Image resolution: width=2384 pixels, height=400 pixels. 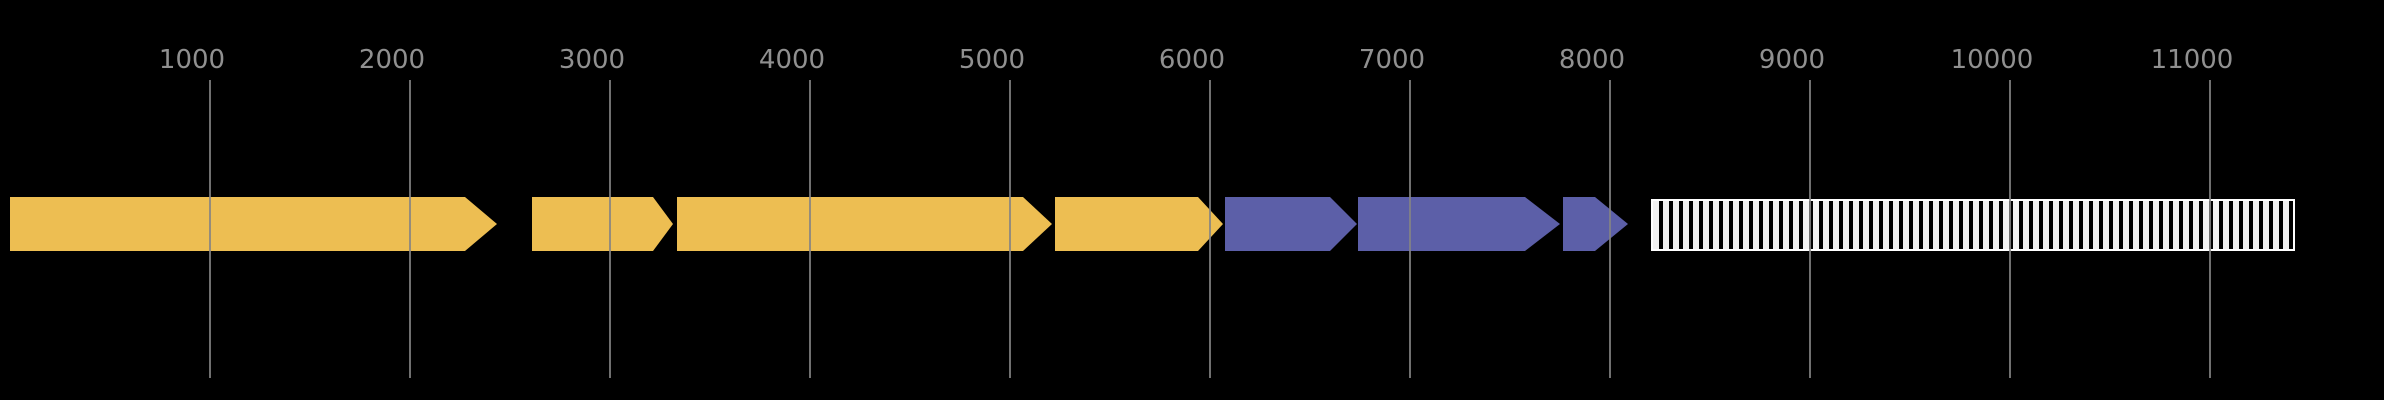 What do you see at coordinates (1192, 60) in the screenshot?
I see `axis-tick-label: 6000` at bounding box center [1192, 60].